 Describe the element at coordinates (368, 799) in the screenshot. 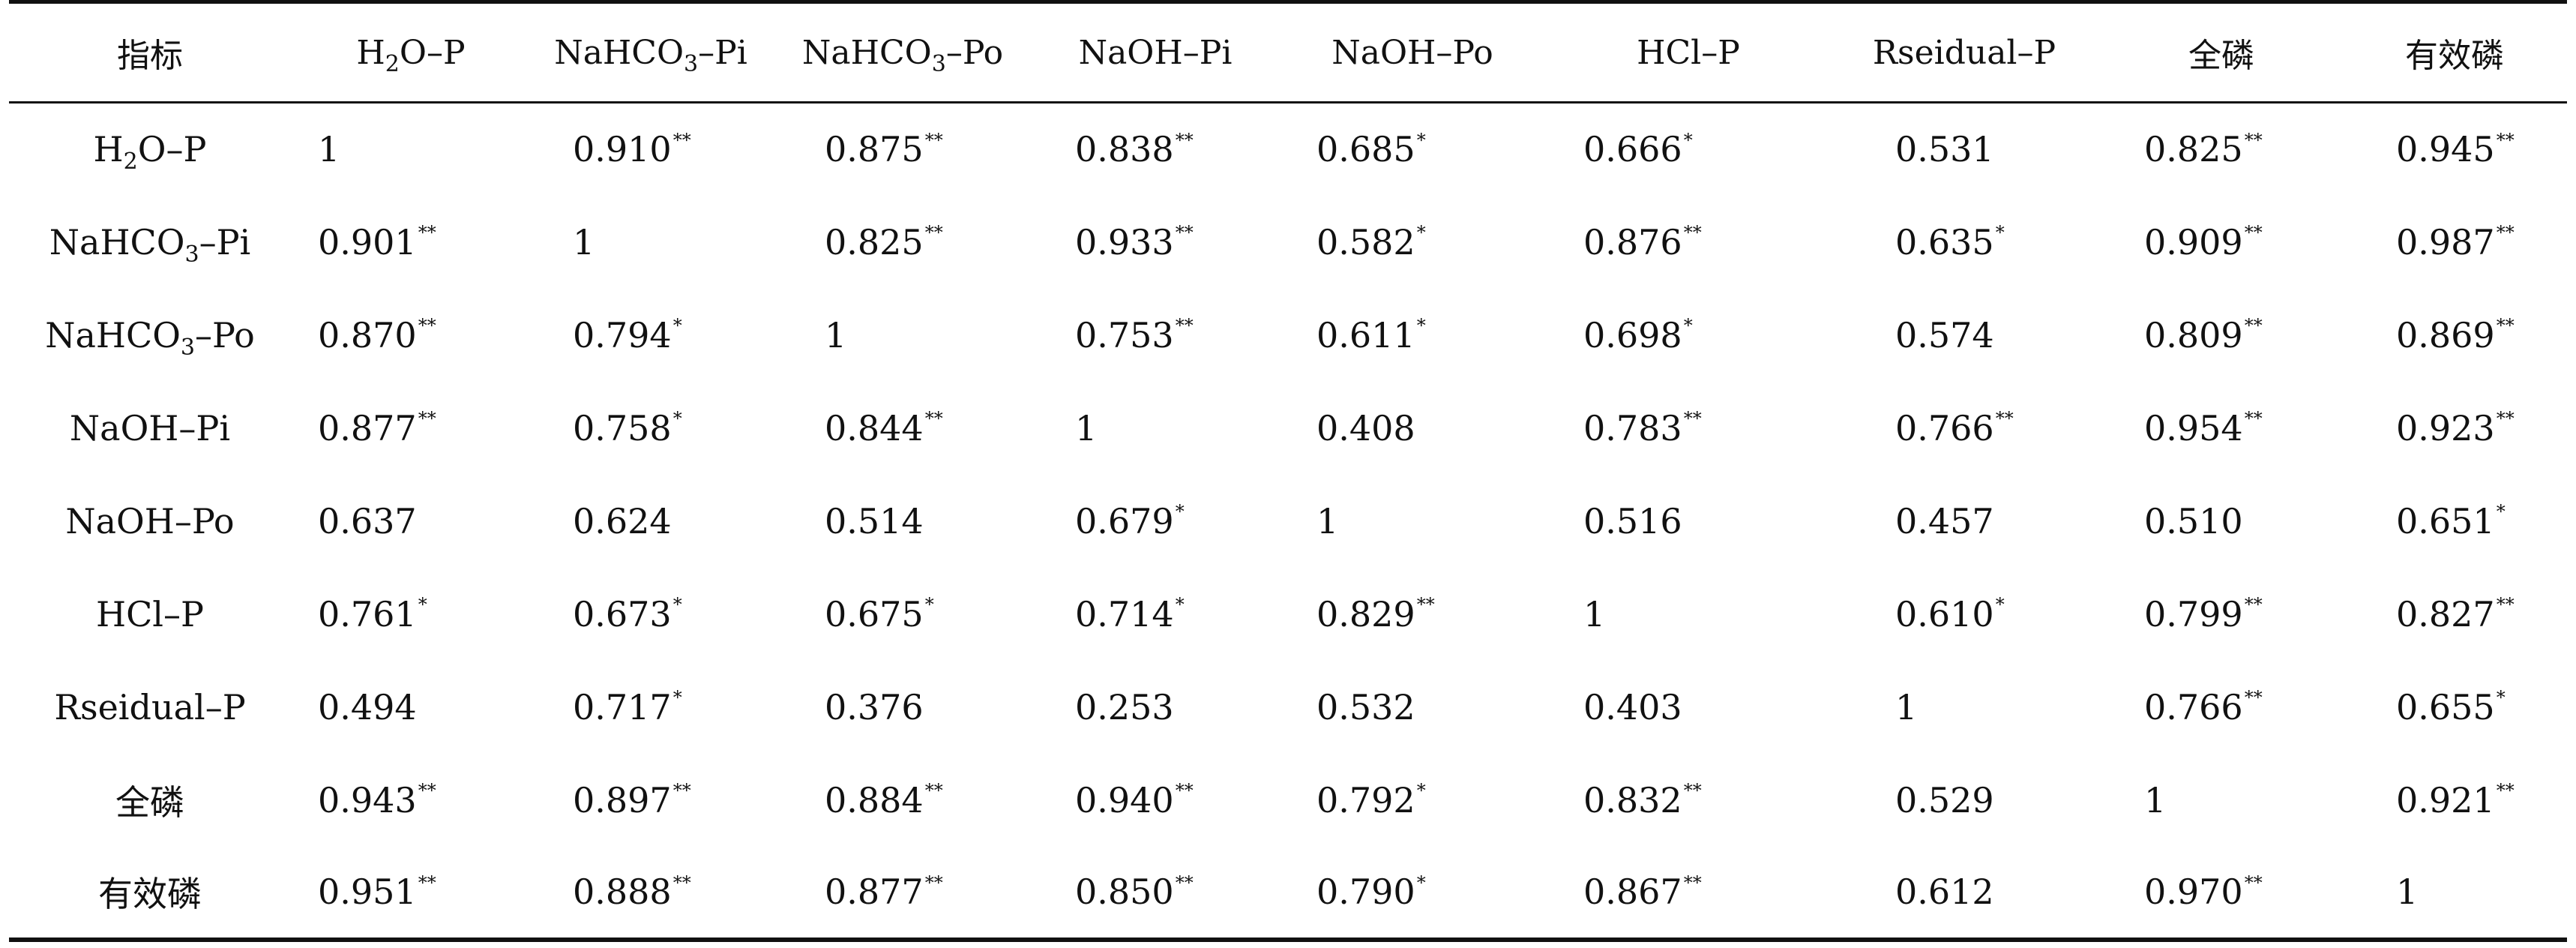

I see `cell-value: 0.943` at that location.